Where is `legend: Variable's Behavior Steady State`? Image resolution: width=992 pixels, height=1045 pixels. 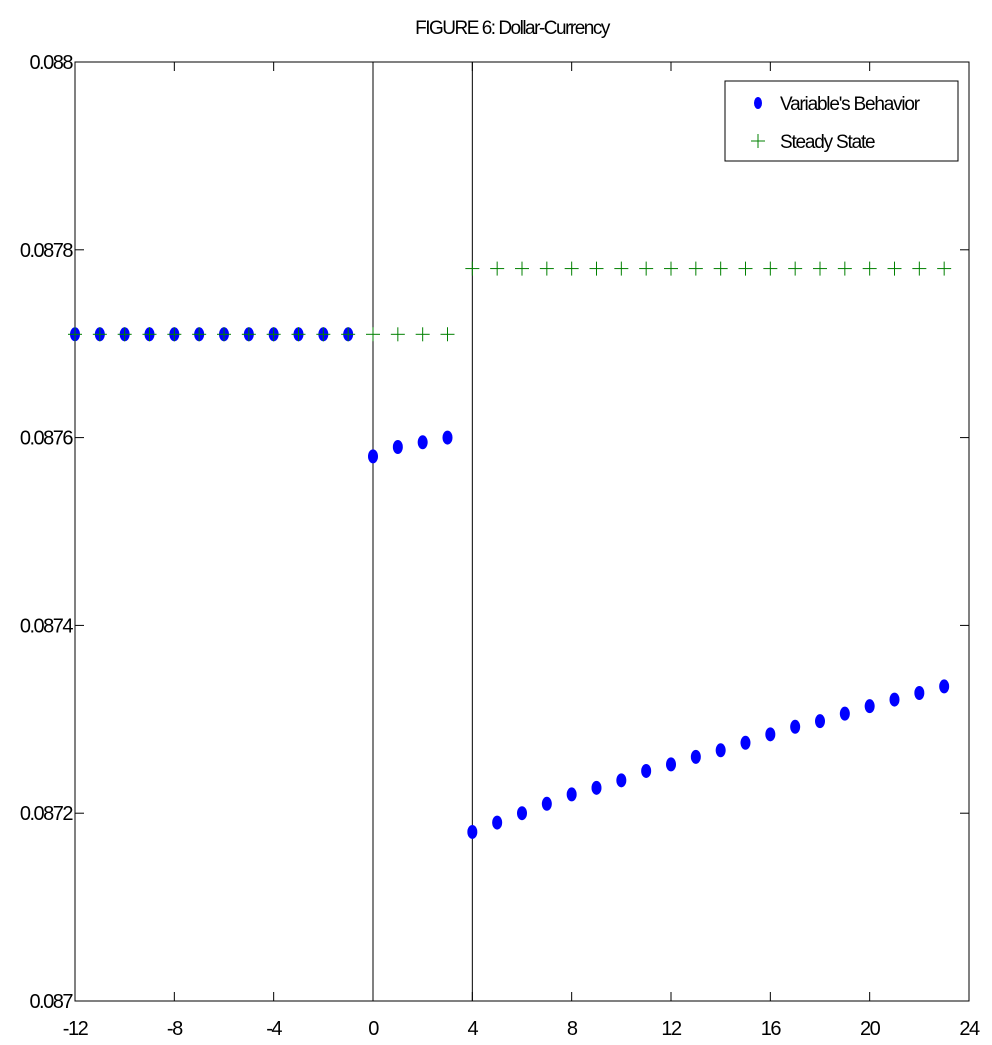 legend: Variable's Behavior Steady State is located at coordinates (841, 121).